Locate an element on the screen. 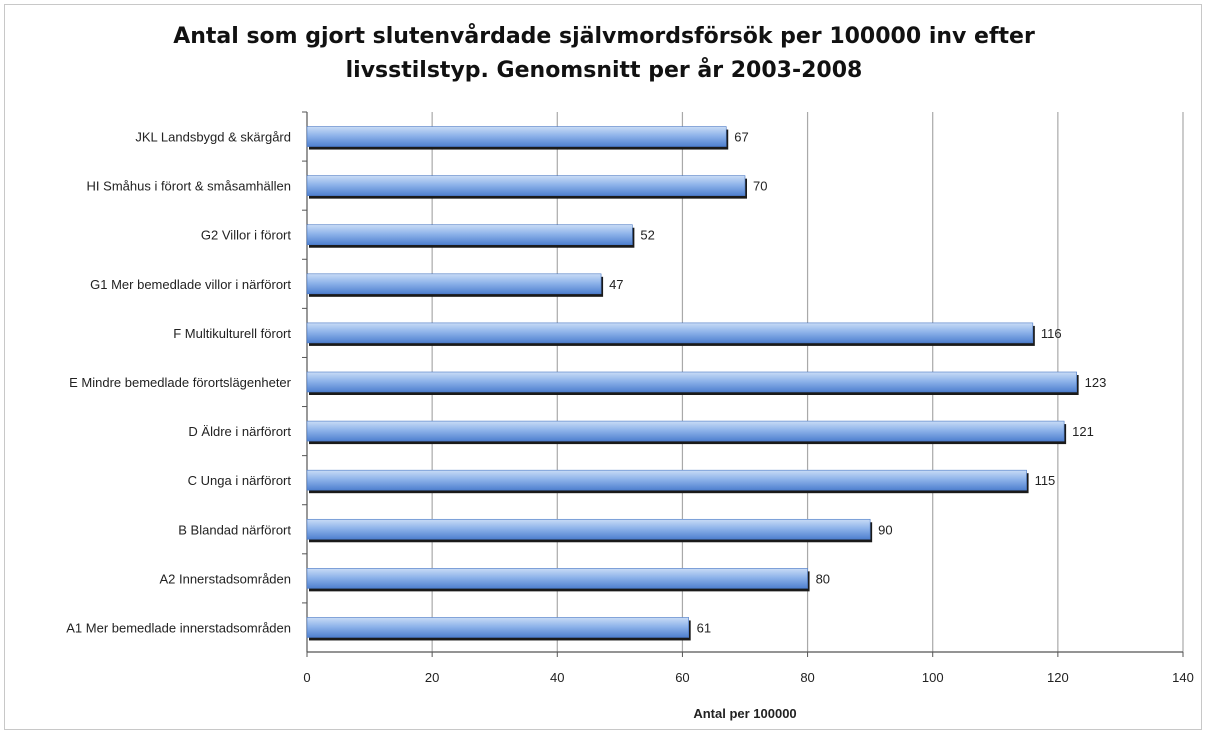  category-label: C Unga i närförort is located at coordinates (240, 480).